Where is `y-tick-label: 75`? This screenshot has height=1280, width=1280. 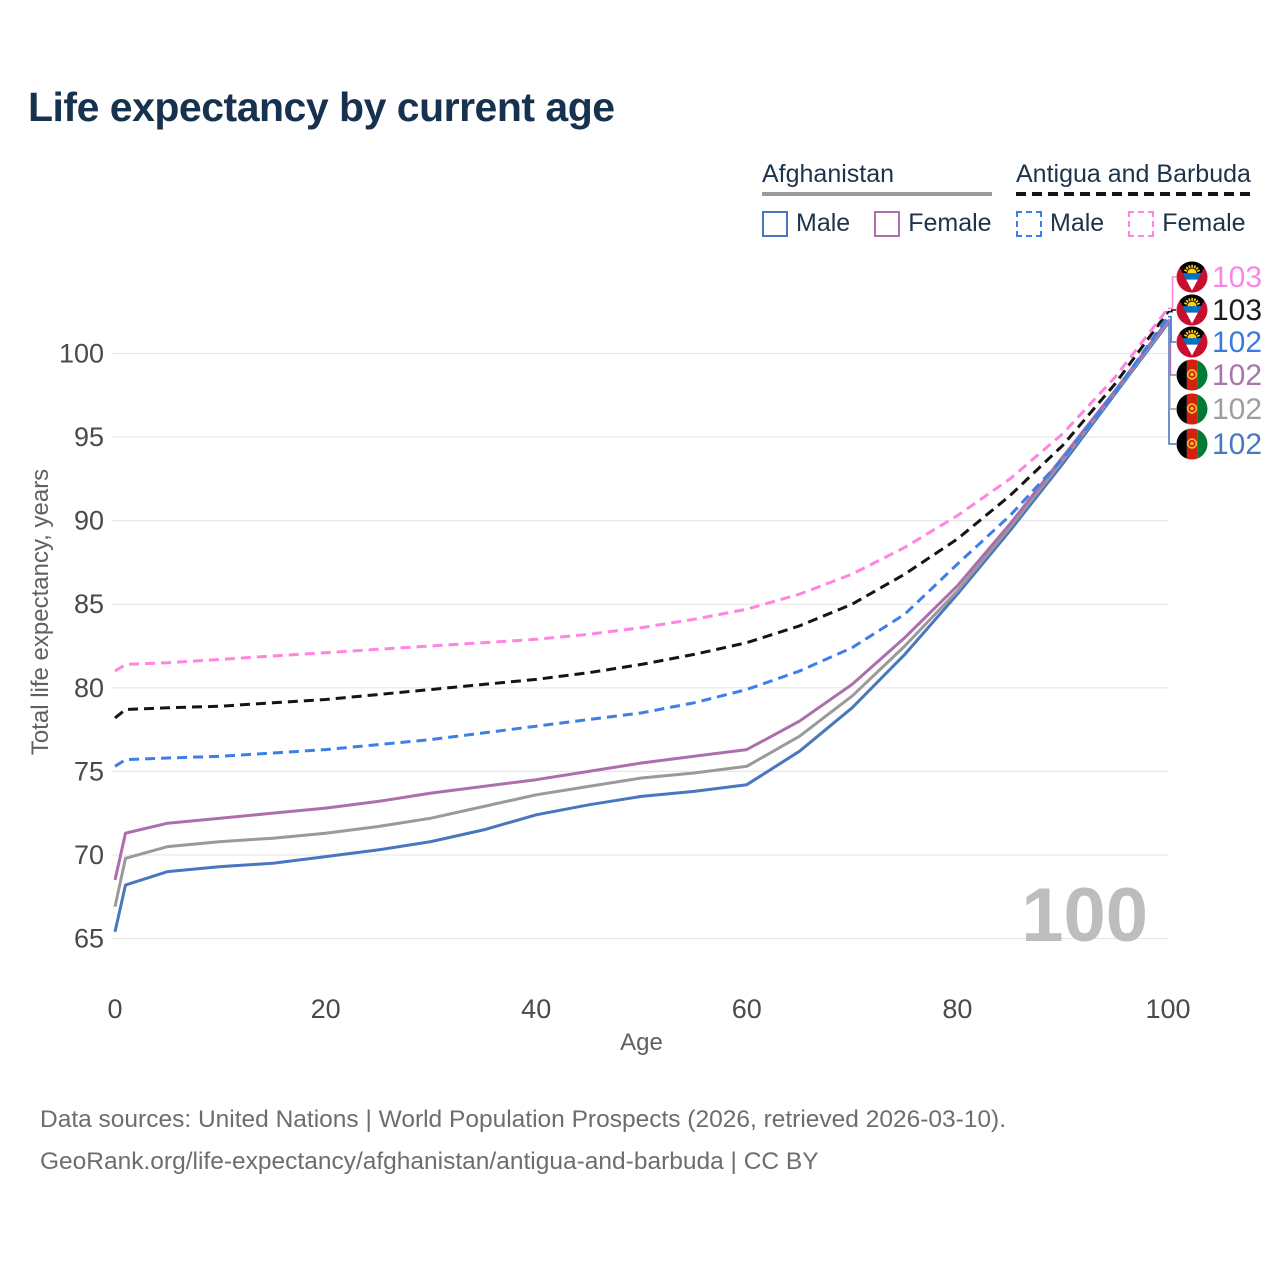 y-tick-label: 75 is located at coordinates (89, 771).